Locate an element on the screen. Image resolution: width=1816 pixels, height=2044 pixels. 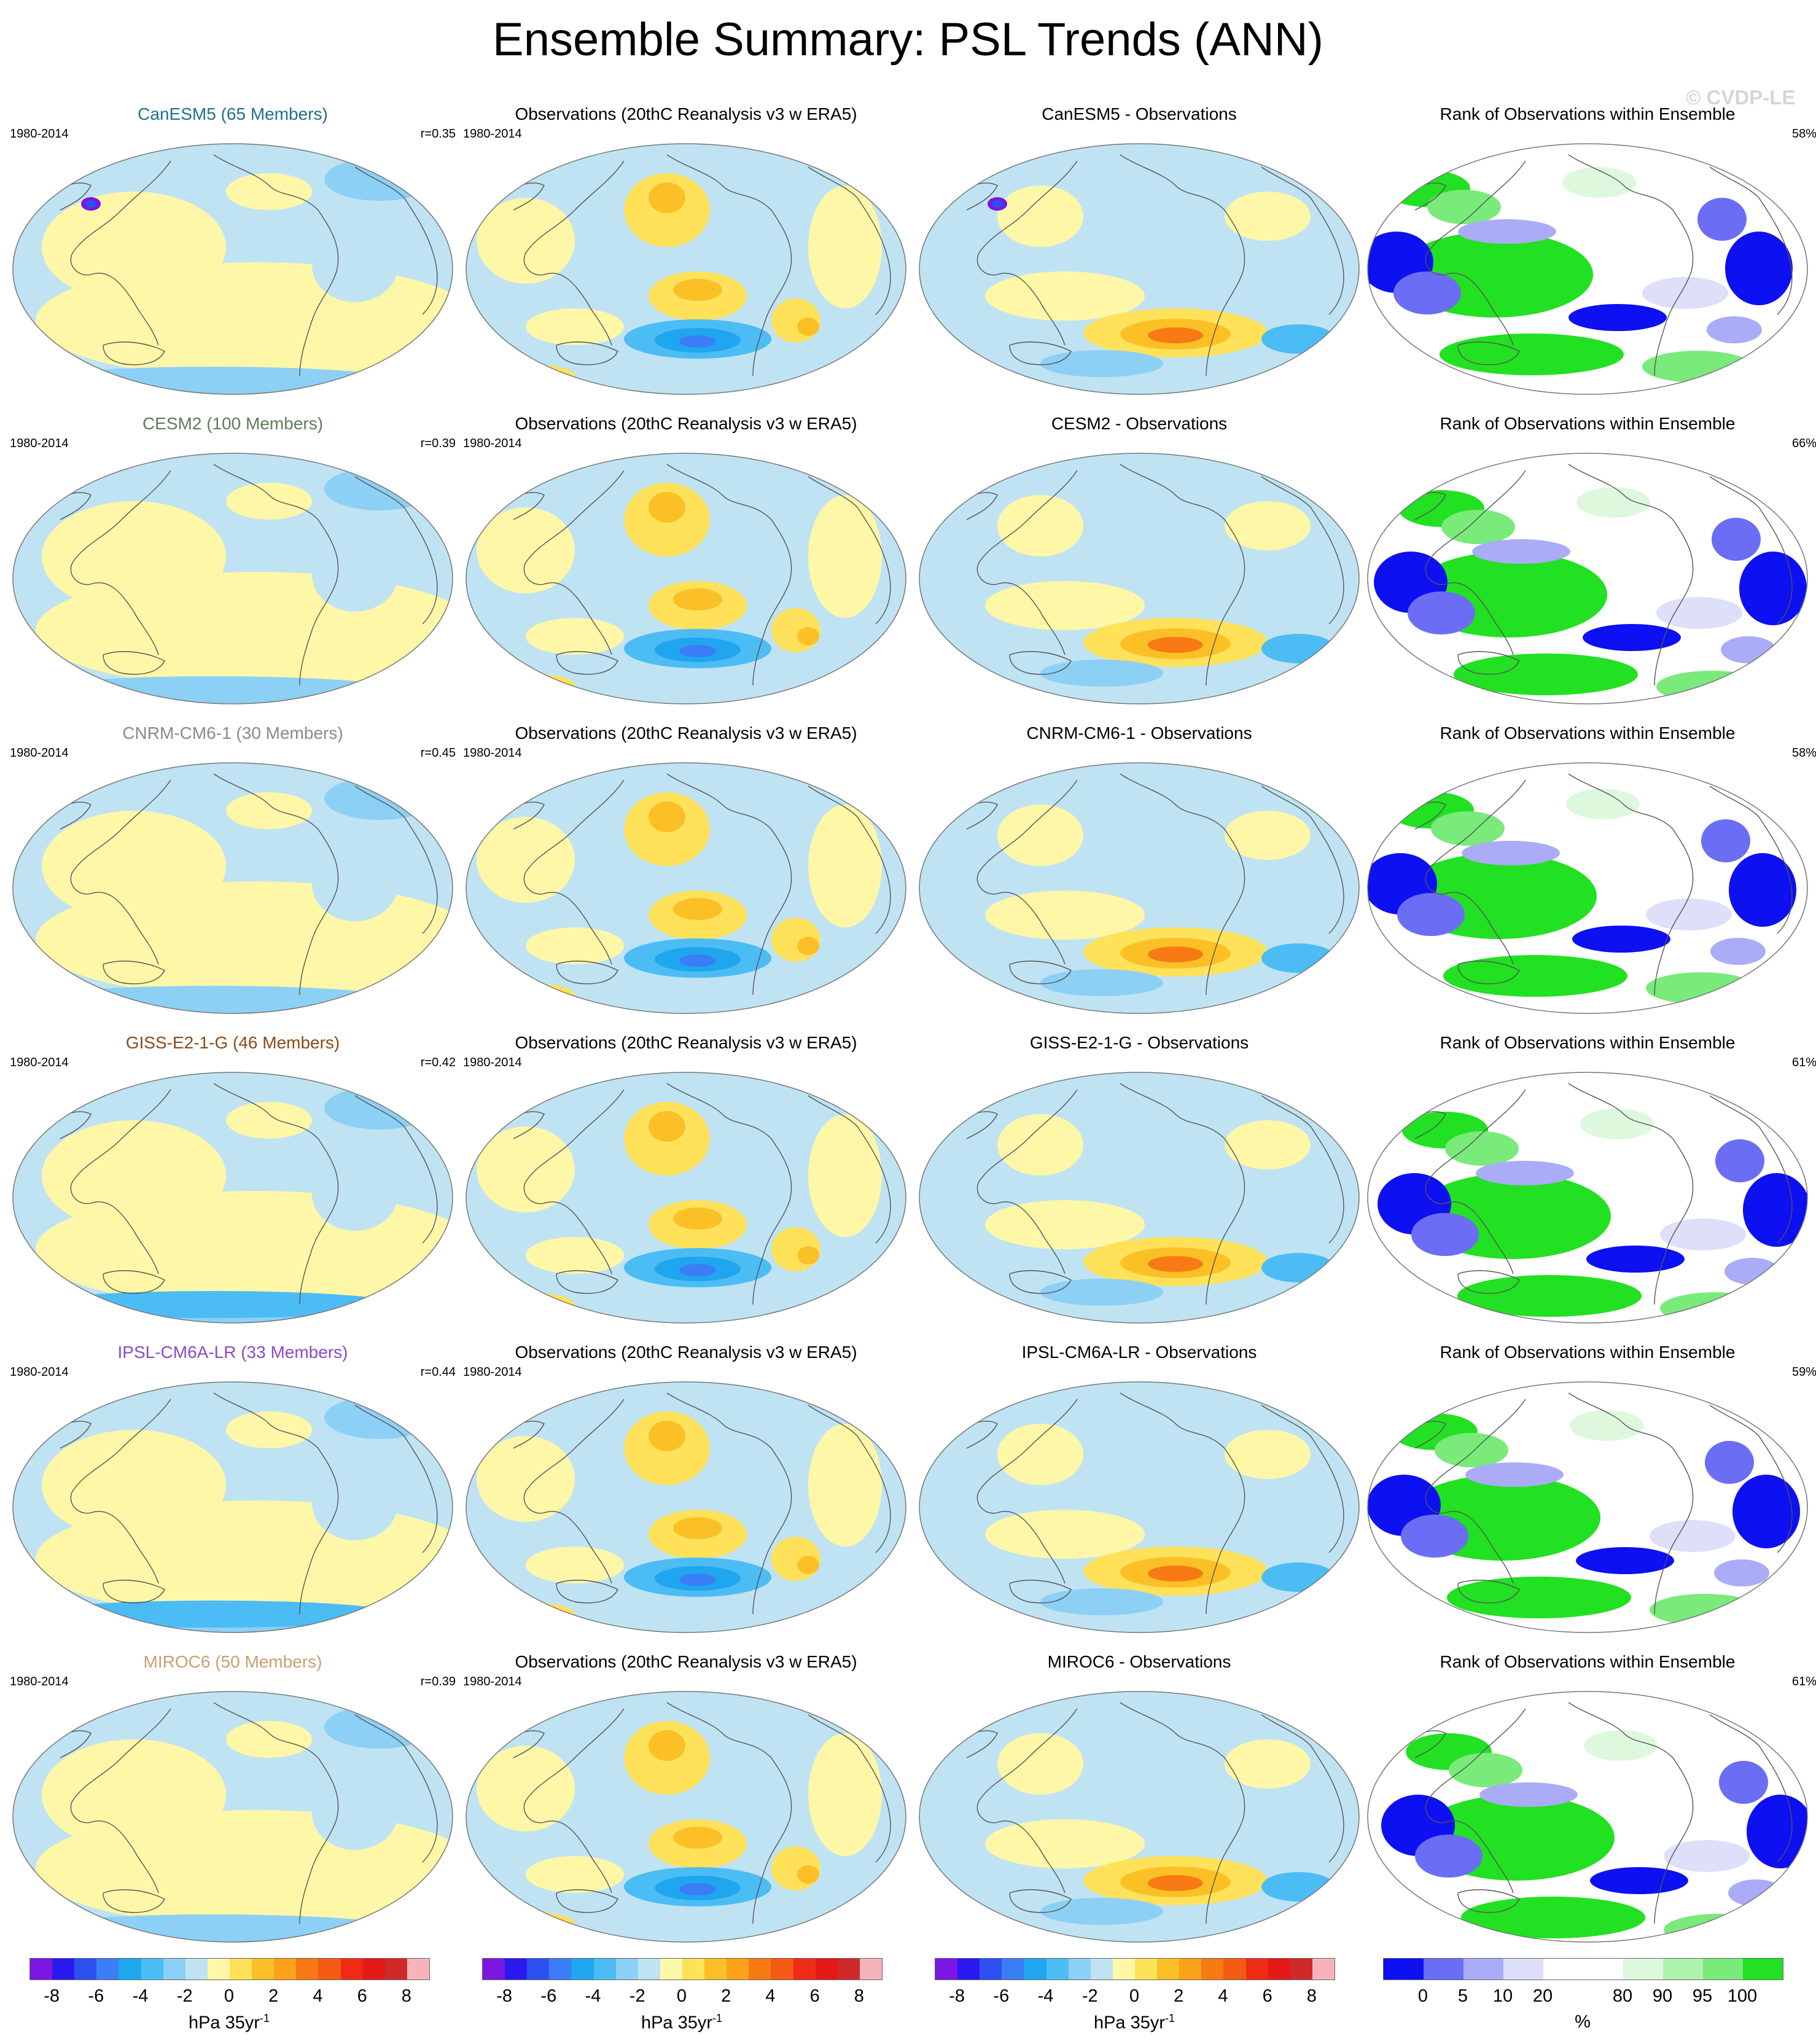
rank-percentage: 58% is located at coordinates (1803, 753).